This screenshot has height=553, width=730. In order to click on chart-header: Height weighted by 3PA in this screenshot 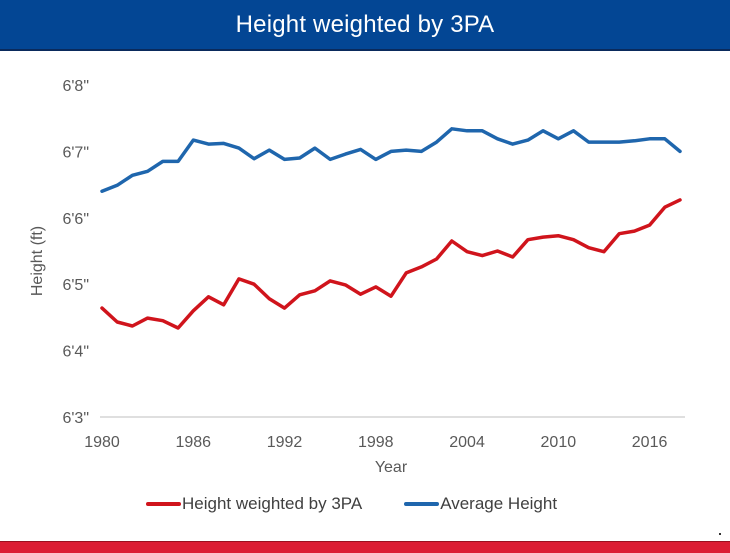, I will do `click(365, 25)`.